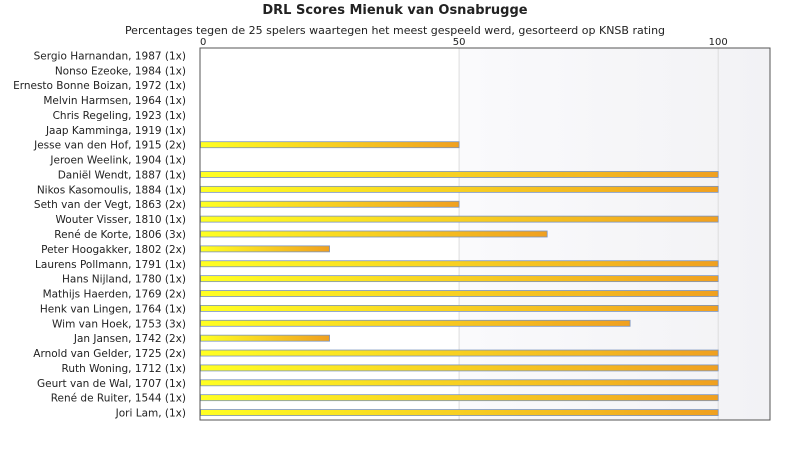  What do you see at coordinates (124, 280) in the screenshot?
I see `category-label: Hans Nijland, 1780 (1x)` at bounding box center [124, 280].